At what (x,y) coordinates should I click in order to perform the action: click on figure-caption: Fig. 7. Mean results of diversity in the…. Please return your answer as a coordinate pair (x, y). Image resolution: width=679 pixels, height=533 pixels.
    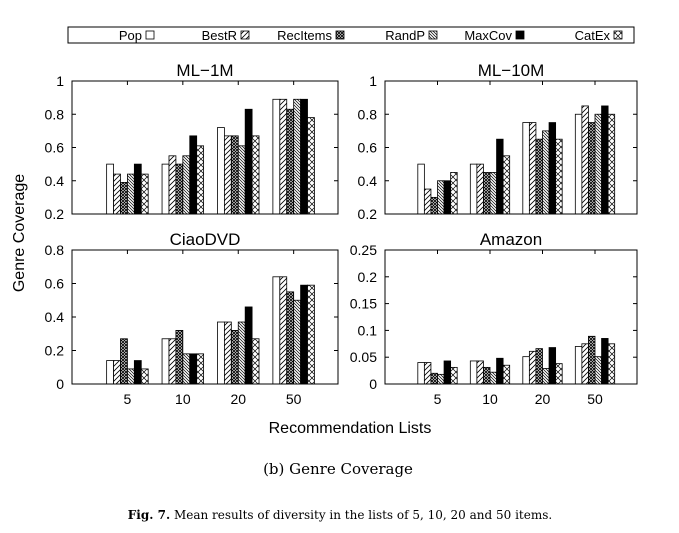
    Looking at the image, I should click on (340, 515).